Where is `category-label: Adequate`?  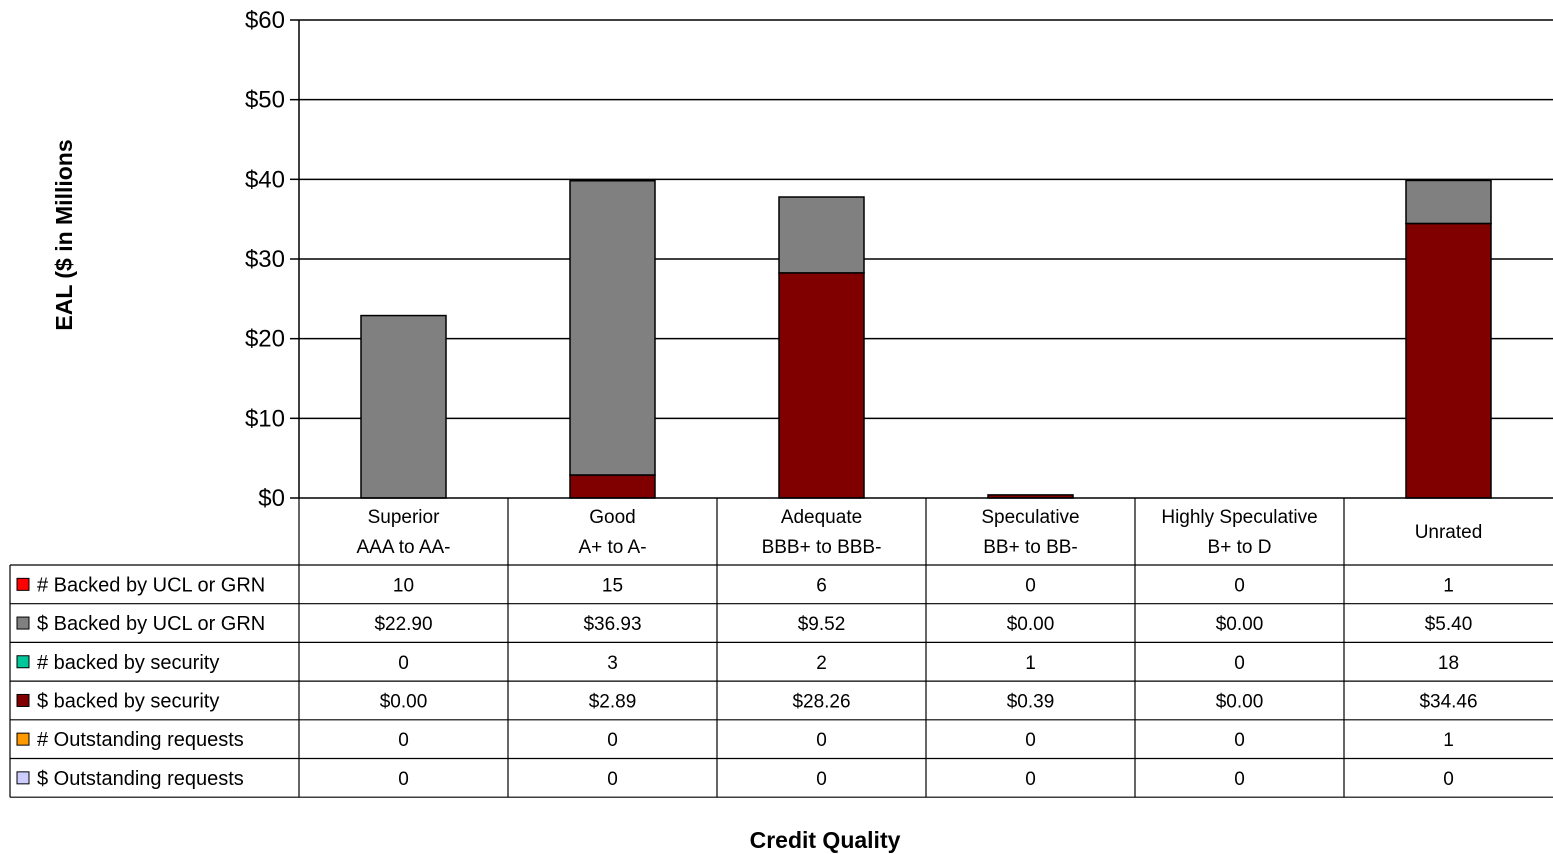
category-label: Adequate is located at coordinates (821, 517).